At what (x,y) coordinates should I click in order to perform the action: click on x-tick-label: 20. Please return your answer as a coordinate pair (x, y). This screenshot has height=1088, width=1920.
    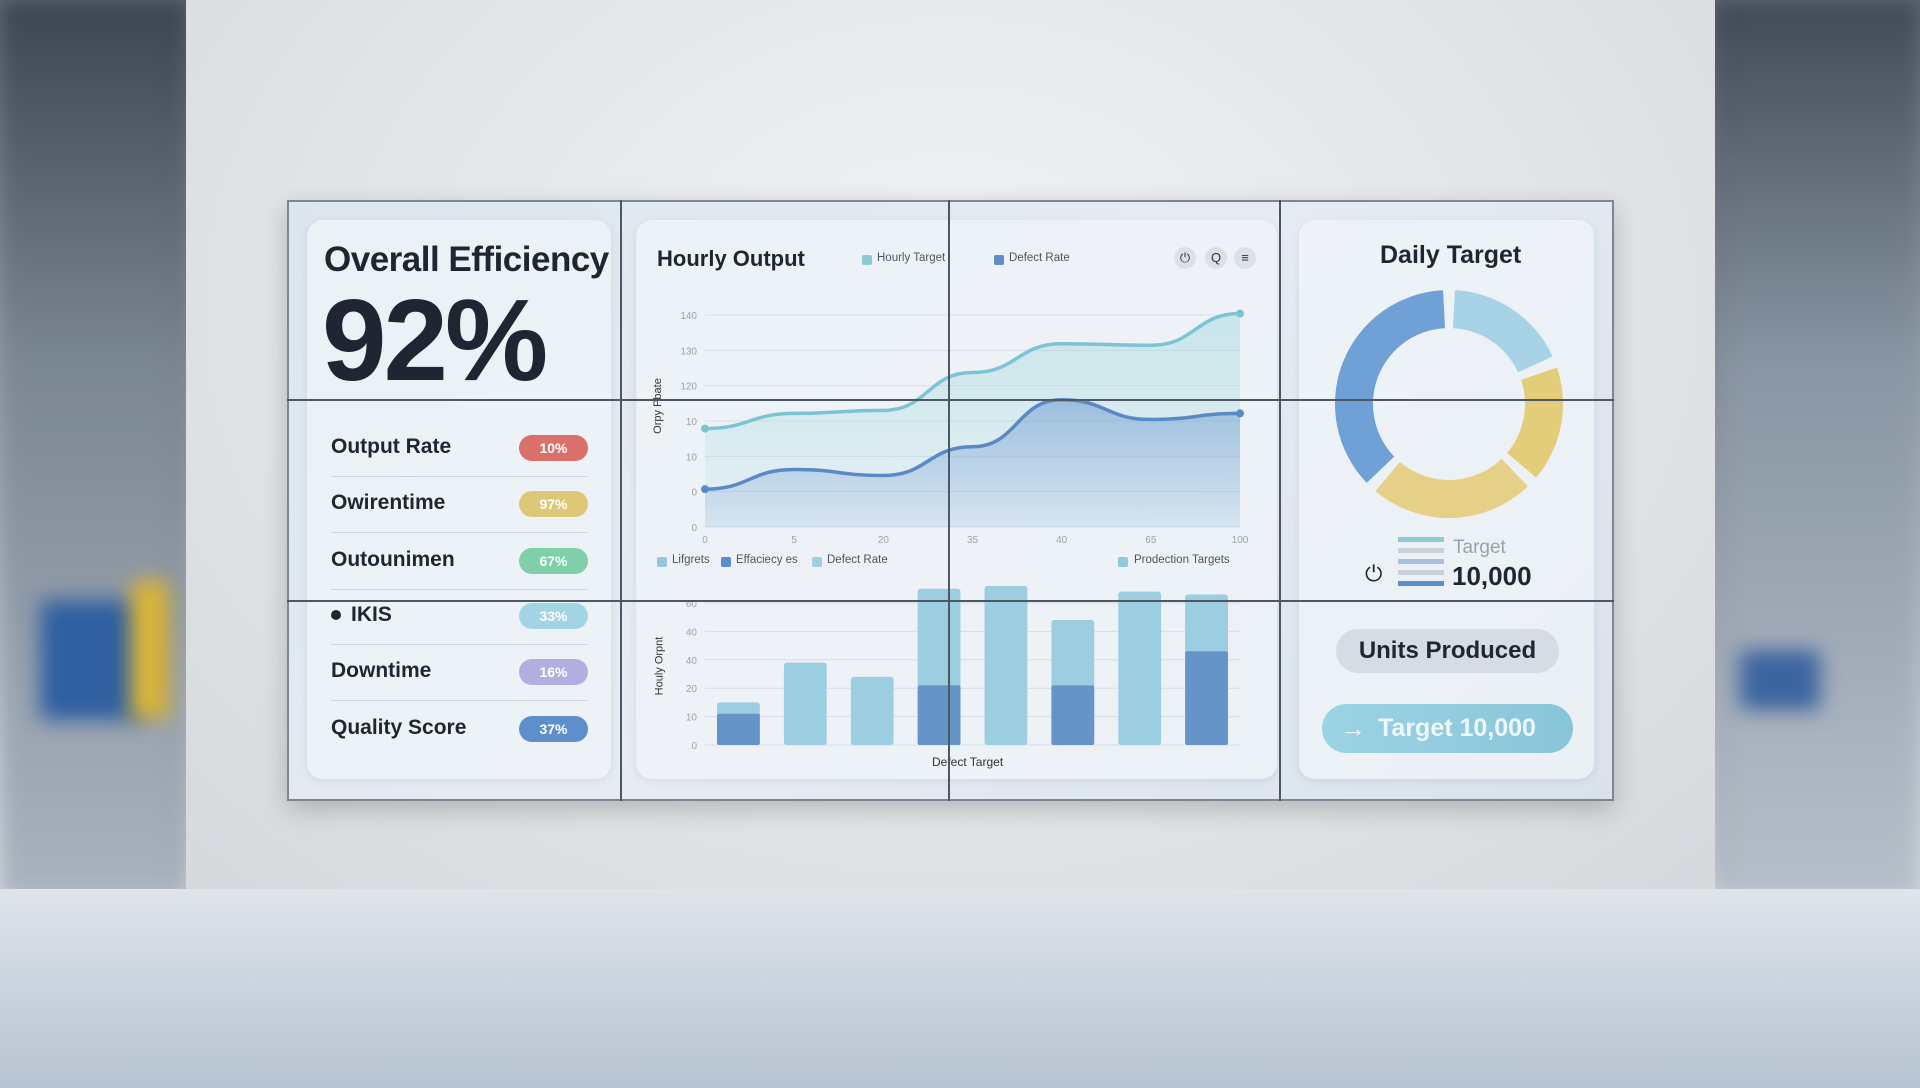
    Looking at the image, I should click on (884, 540).